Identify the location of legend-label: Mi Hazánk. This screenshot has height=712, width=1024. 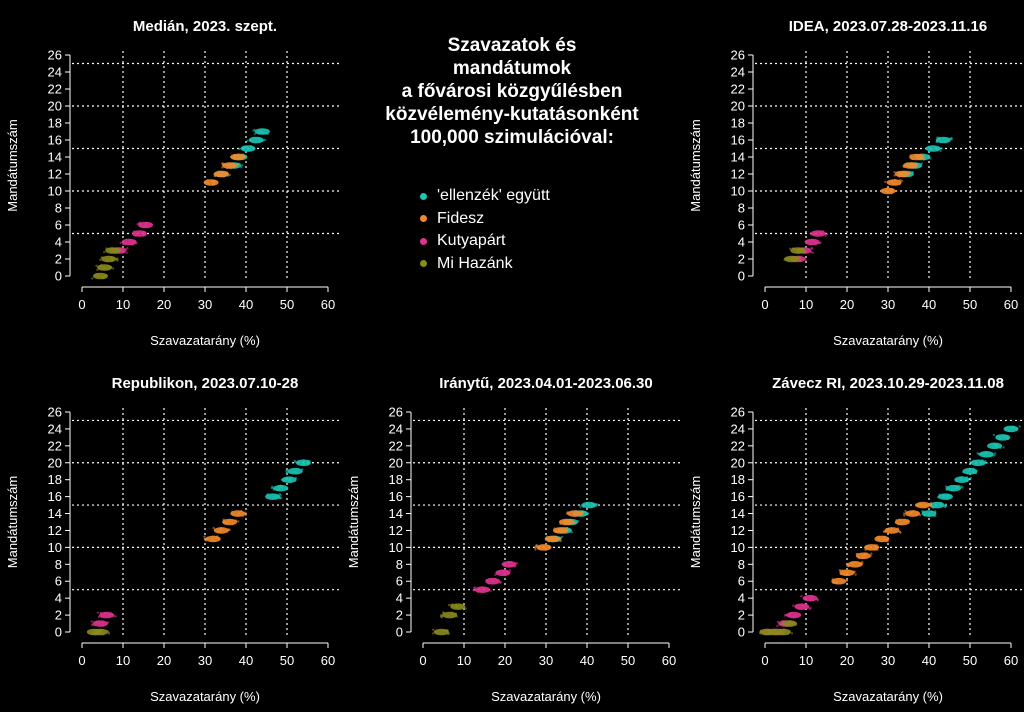
(475, 263).